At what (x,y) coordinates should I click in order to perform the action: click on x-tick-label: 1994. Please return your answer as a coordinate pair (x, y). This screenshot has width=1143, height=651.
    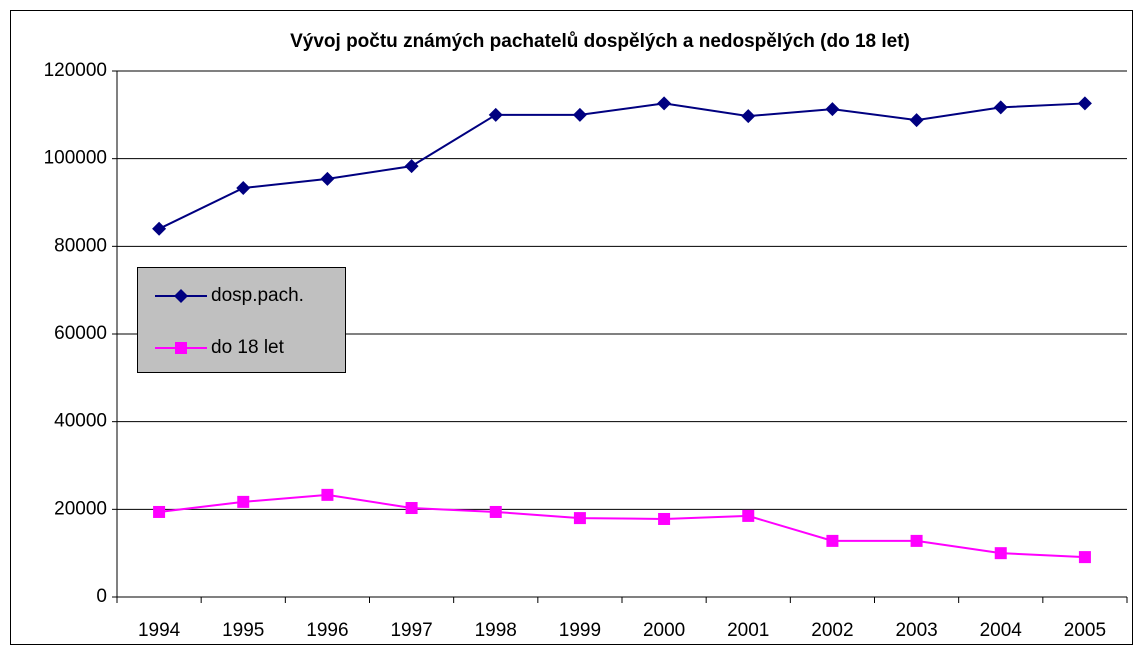
    Looking at the image, I should click on (159, 630).